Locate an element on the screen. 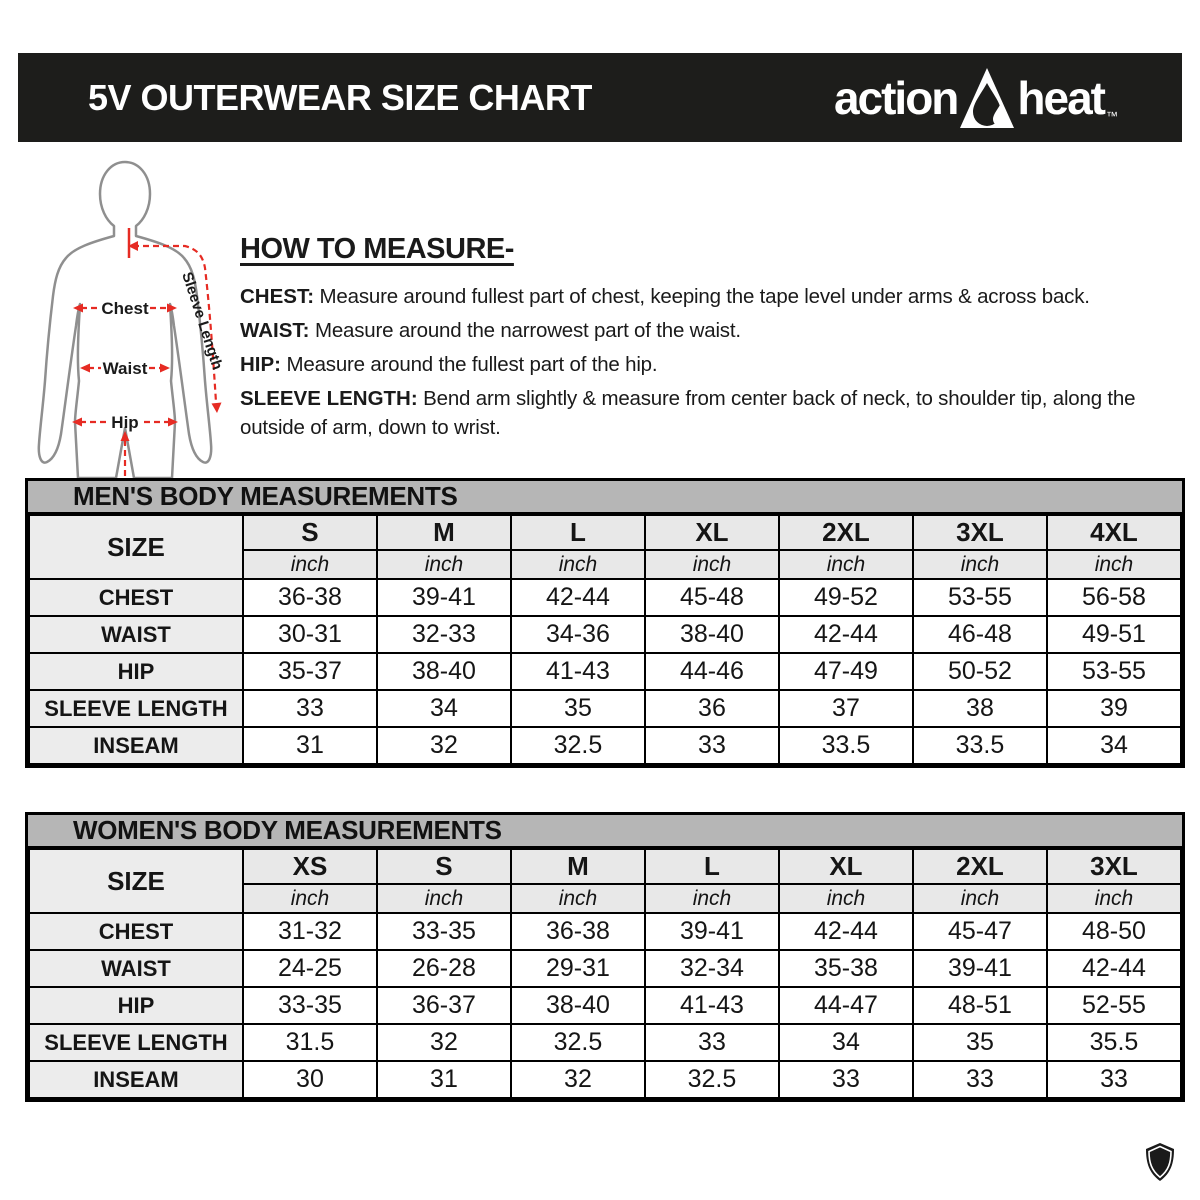 Image resolution: width=1200 pixels, height=1200 pixels. size-column-header: 2XL is located at coordinates (845, 532).